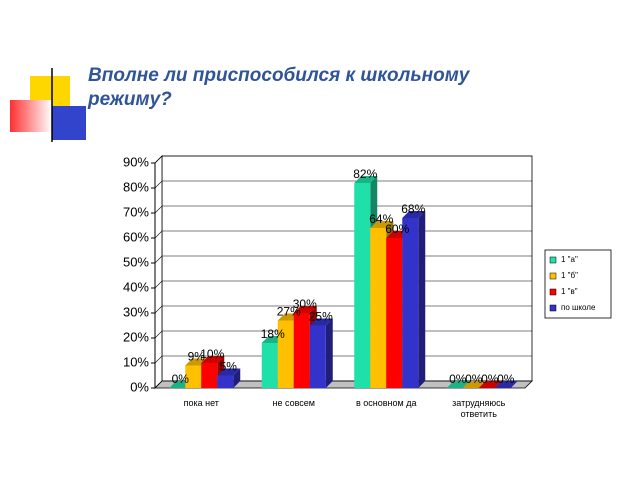  What do you see at coordinates (569, 259) in the screenshot?
I see `legend-label: 1 "а"` at bounding box center [569, 259].